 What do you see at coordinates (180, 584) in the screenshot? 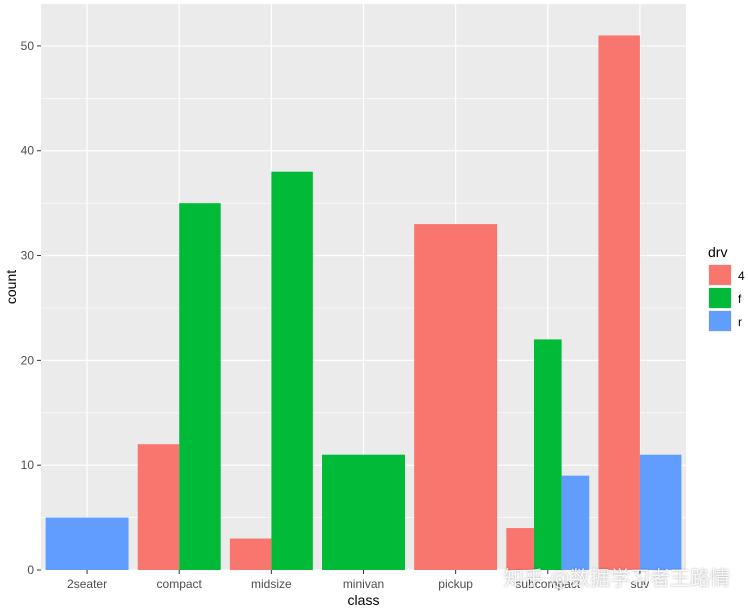
I see `x-tick-label: compact` at bounding box center [180, 584].